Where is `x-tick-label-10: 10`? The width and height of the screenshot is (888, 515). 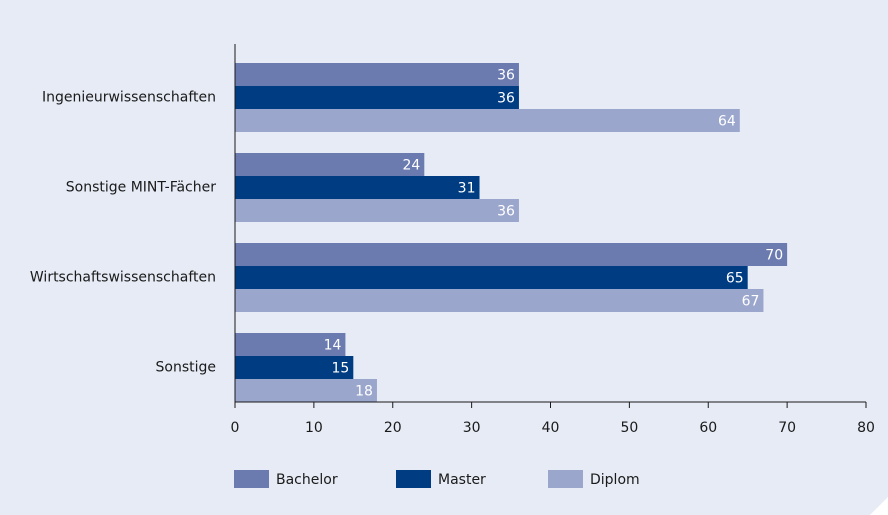 x-tick-label-10: 10 is located at coordinates (314, 428).